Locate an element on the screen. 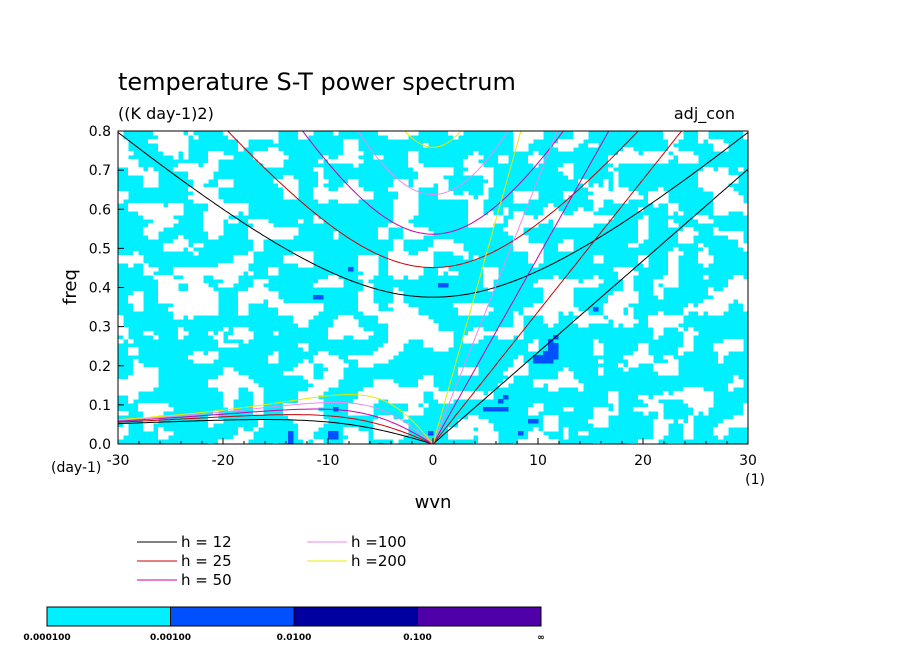 The width and height of the screenshot is (904, 654). y-tick-label: 0.5 is located at coordinates (100, 249).